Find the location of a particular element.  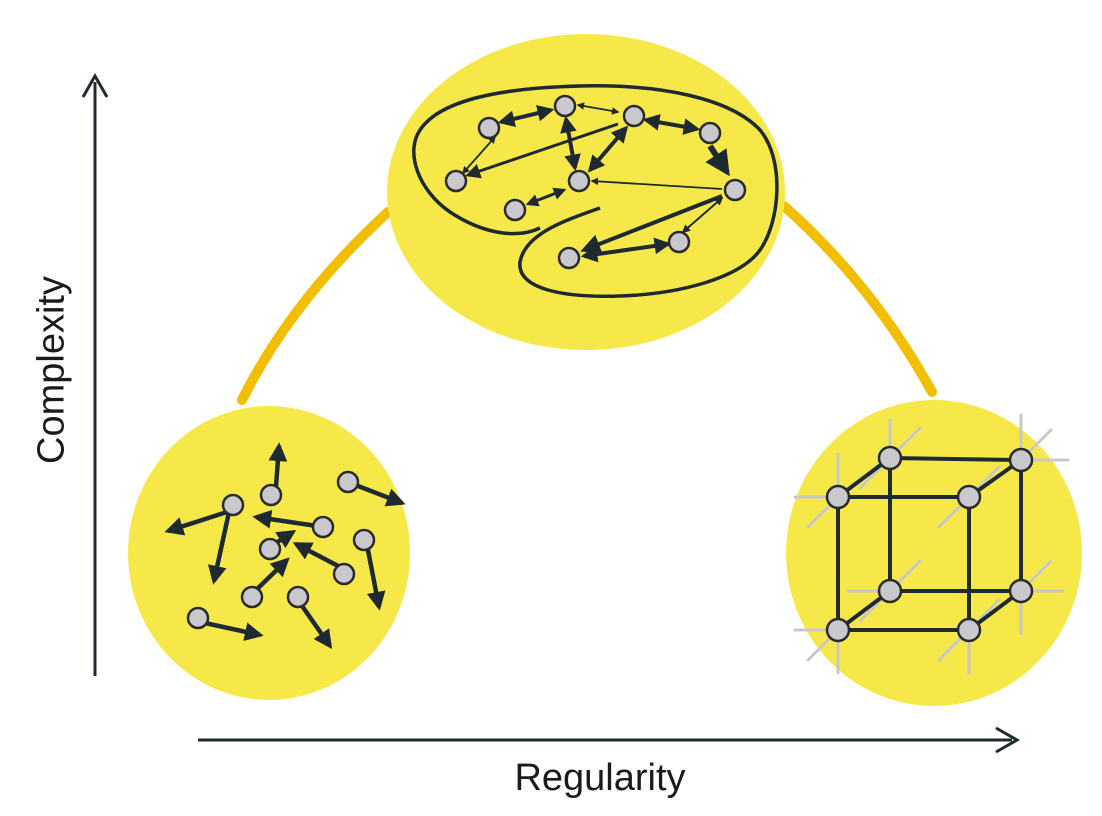

complex-state-blob is located at coordinates (586, 192).